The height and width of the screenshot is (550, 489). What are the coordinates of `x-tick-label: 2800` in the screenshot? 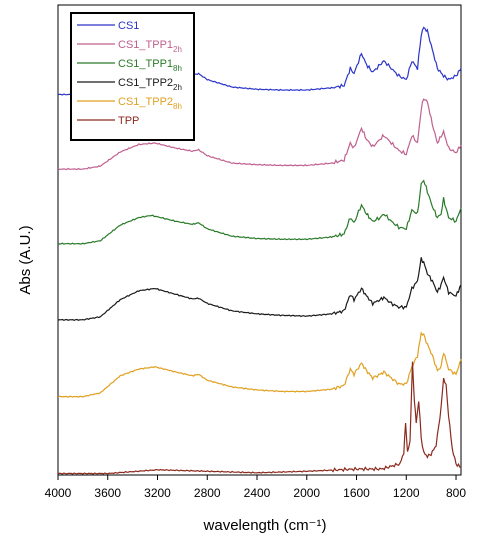 It's located at (207, 493).